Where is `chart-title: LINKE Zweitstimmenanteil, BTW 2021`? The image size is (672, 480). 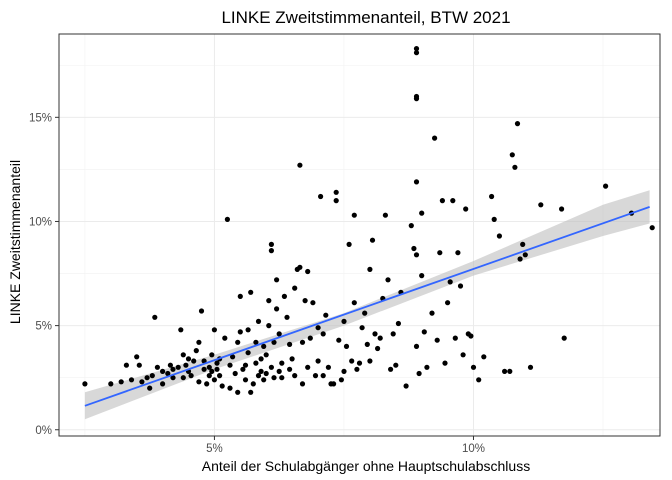 chart-title: LINKE Zweitstimmenanteil, BTW 2021 is located at coordinates (365, 17).